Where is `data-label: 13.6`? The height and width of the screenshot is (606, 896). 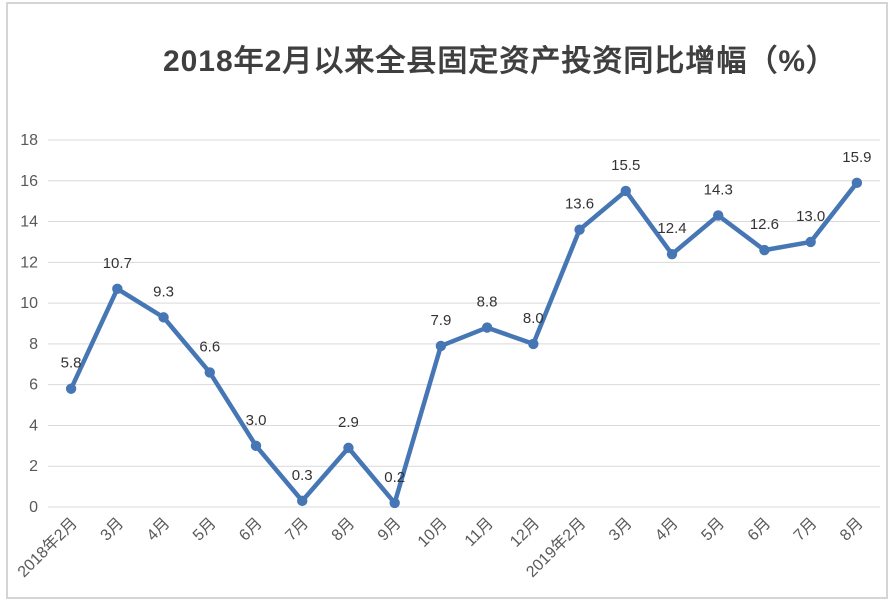
data-label: 13.6 is located at coordinates (579, 204).